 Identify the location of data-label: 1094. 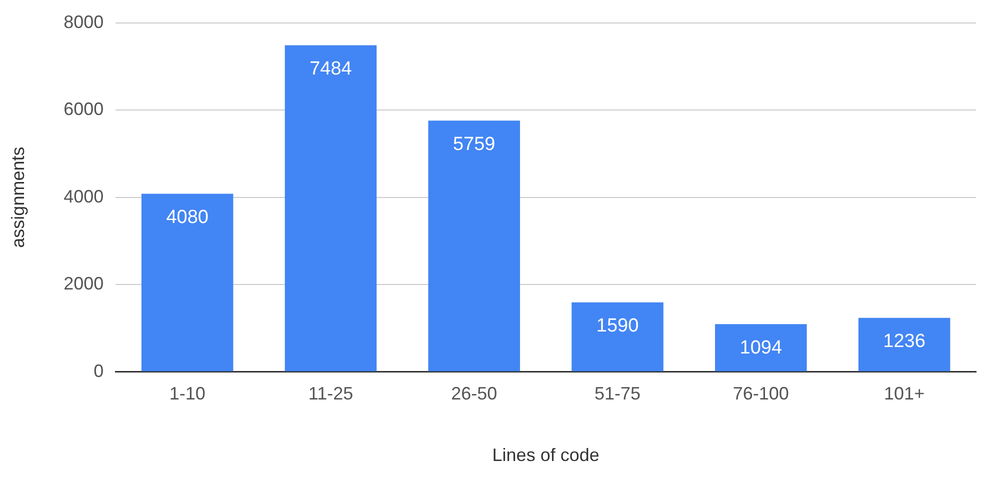
(761, 347).